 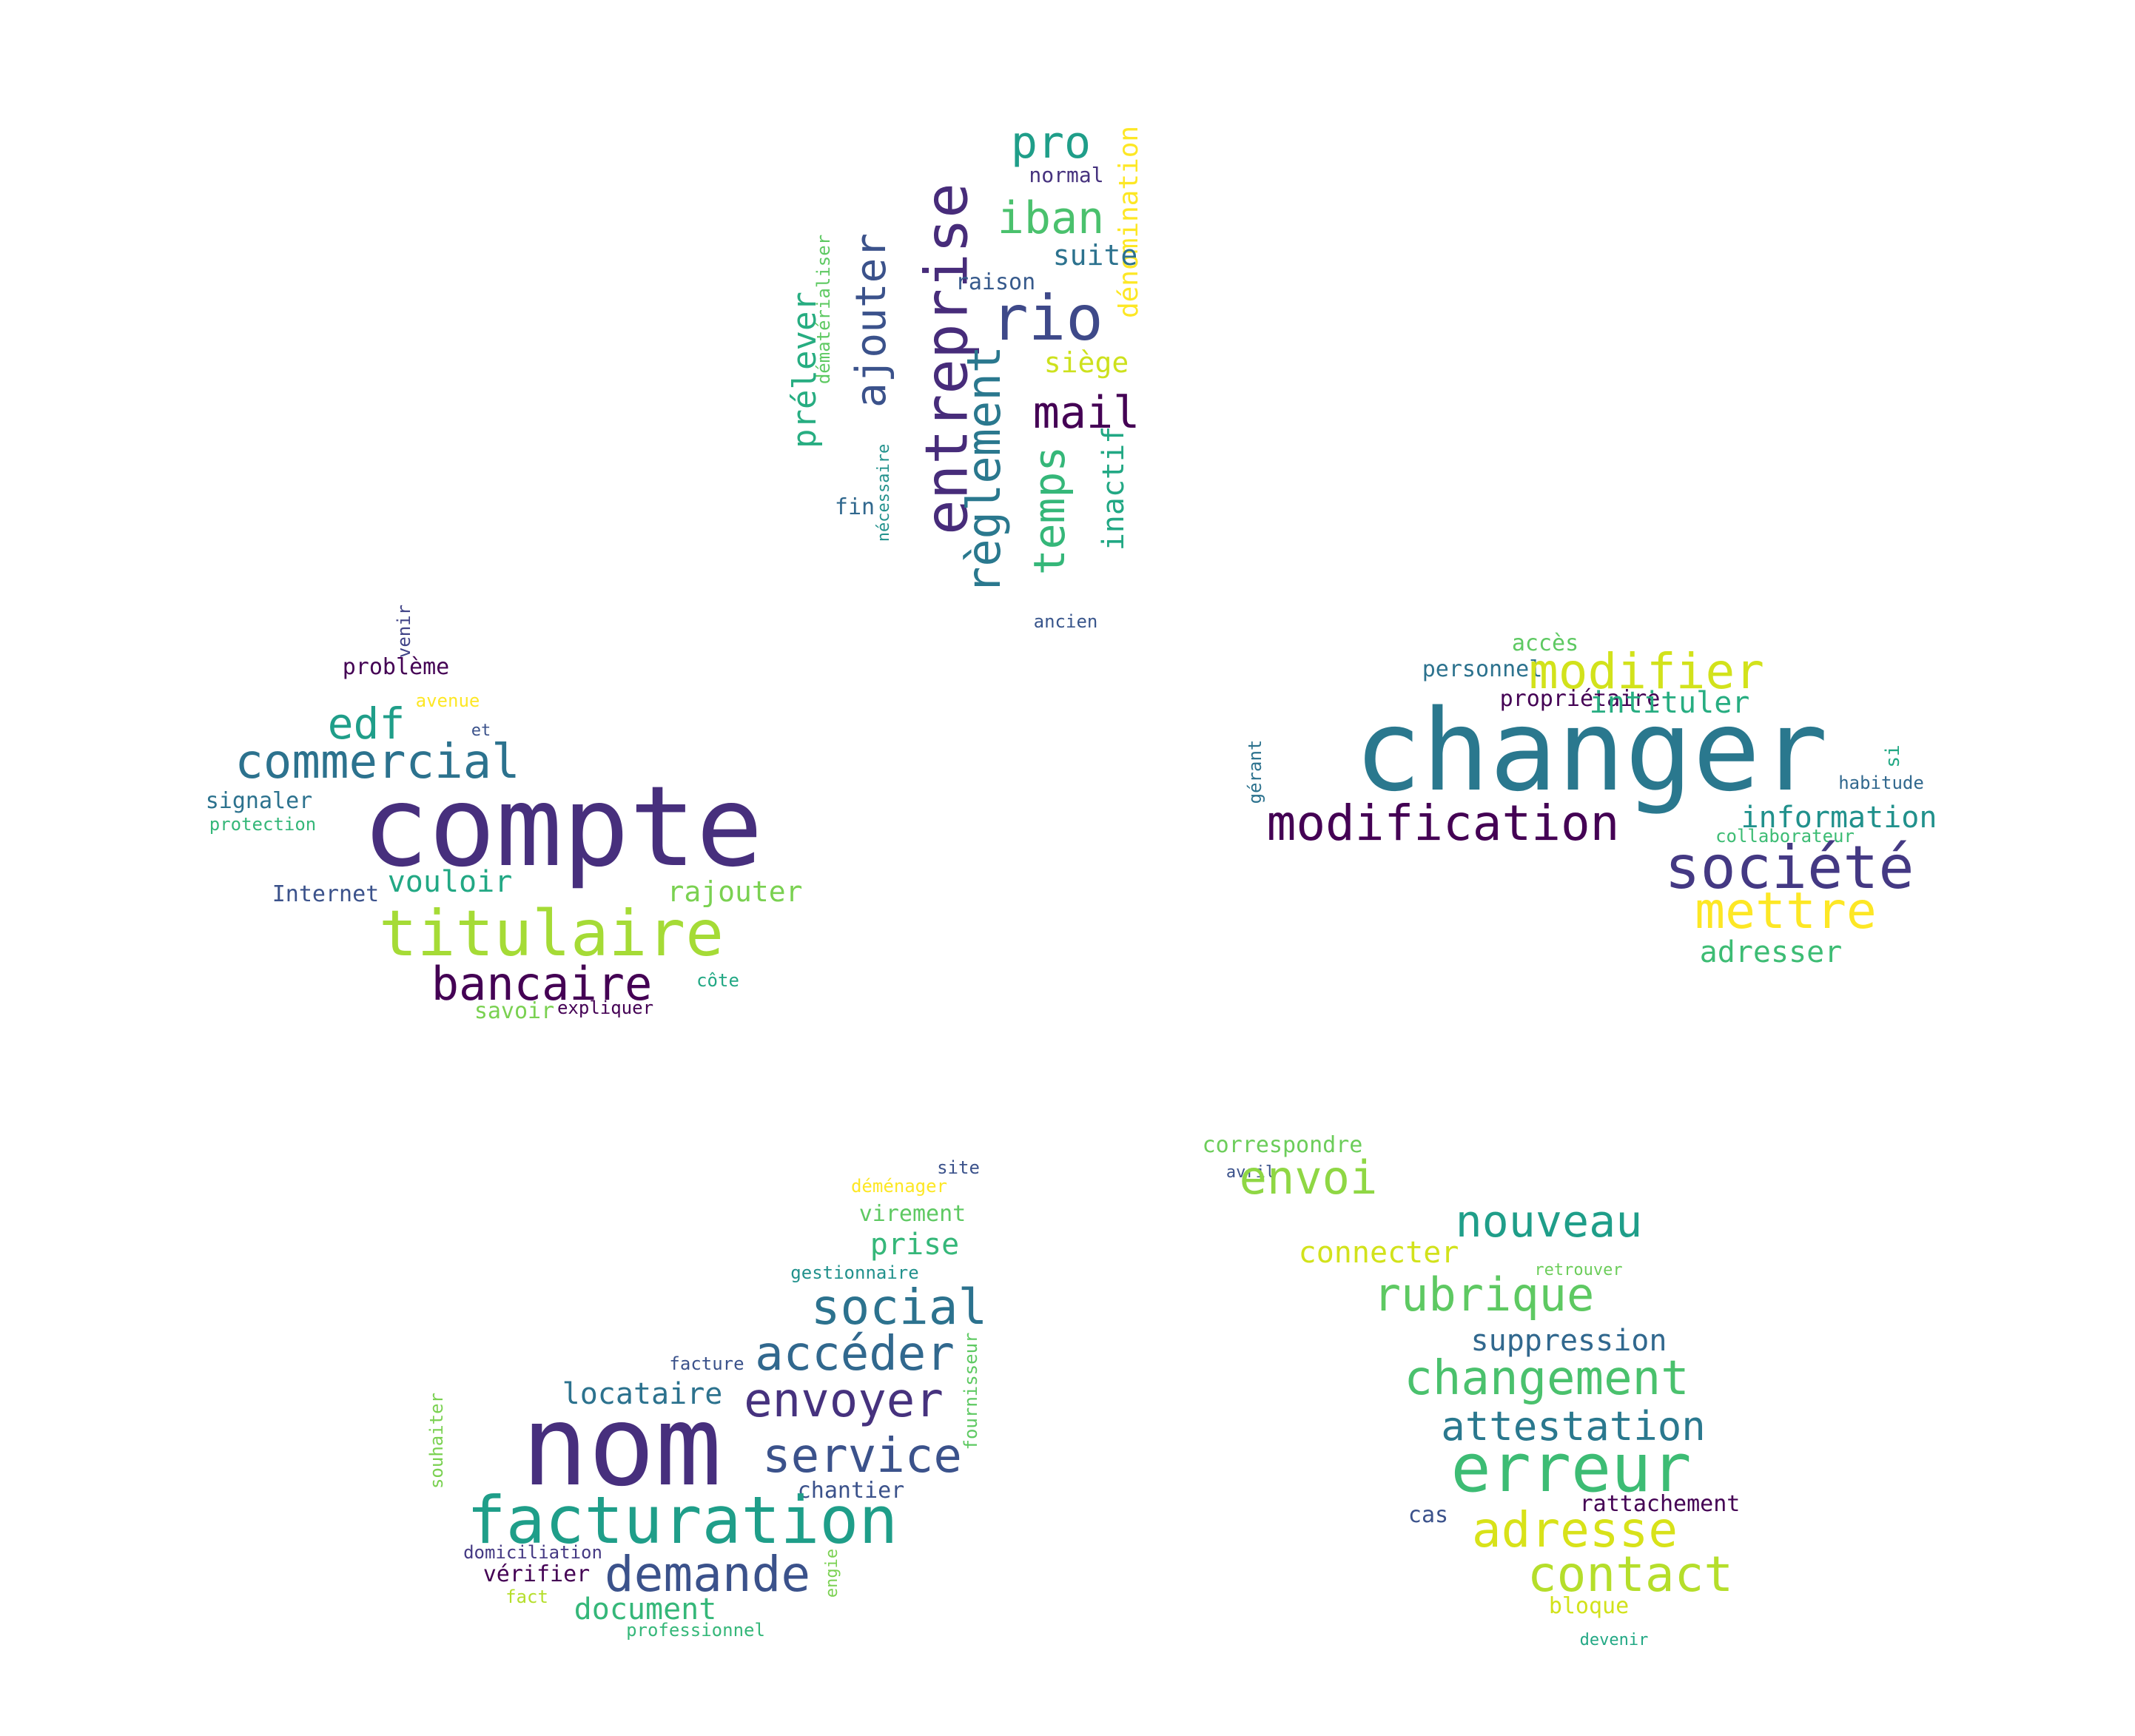 I want to click on word-professionnel: professionnel, so click(x=695, y=1631).